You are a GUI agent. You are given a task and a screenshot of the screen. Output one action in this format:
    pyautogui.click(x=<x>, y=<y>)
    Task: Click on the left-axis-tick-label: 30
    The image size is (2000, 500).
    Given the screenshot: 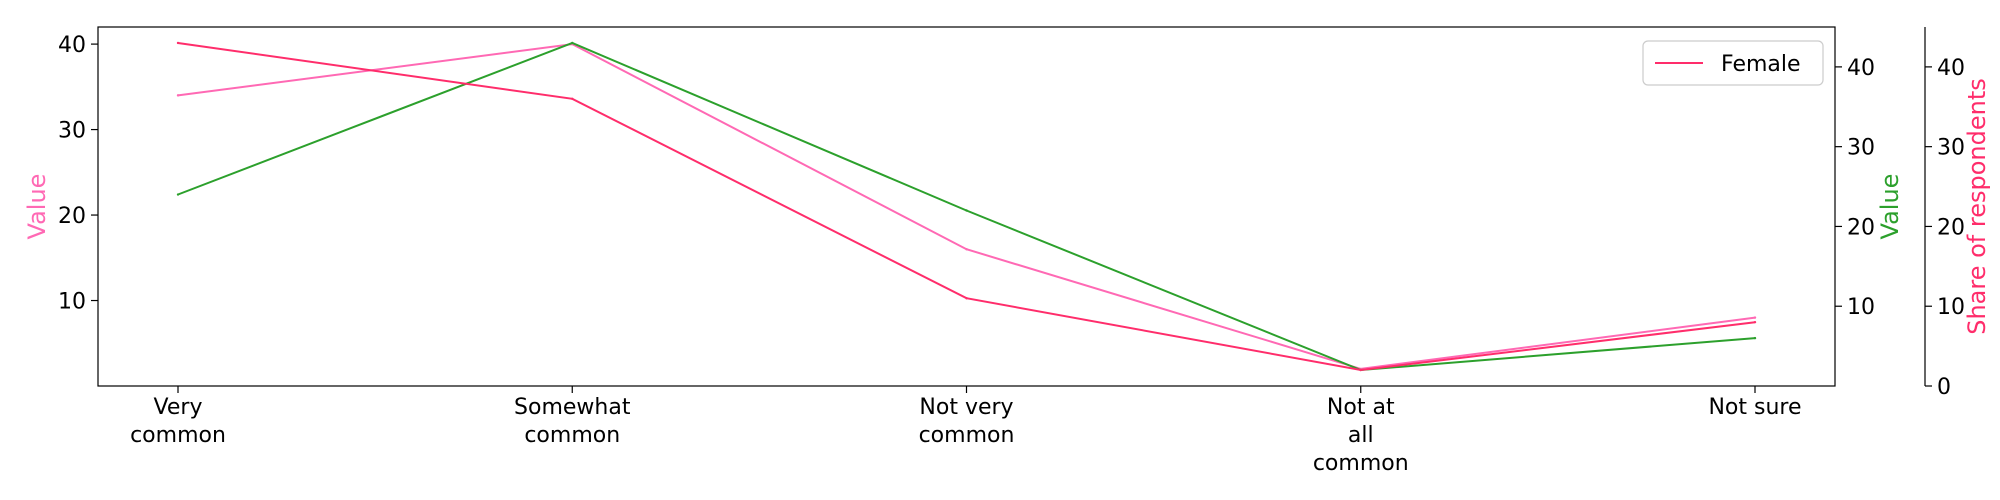 What is the action you would take?
    pyautogui.click(x=72, y=131)
    